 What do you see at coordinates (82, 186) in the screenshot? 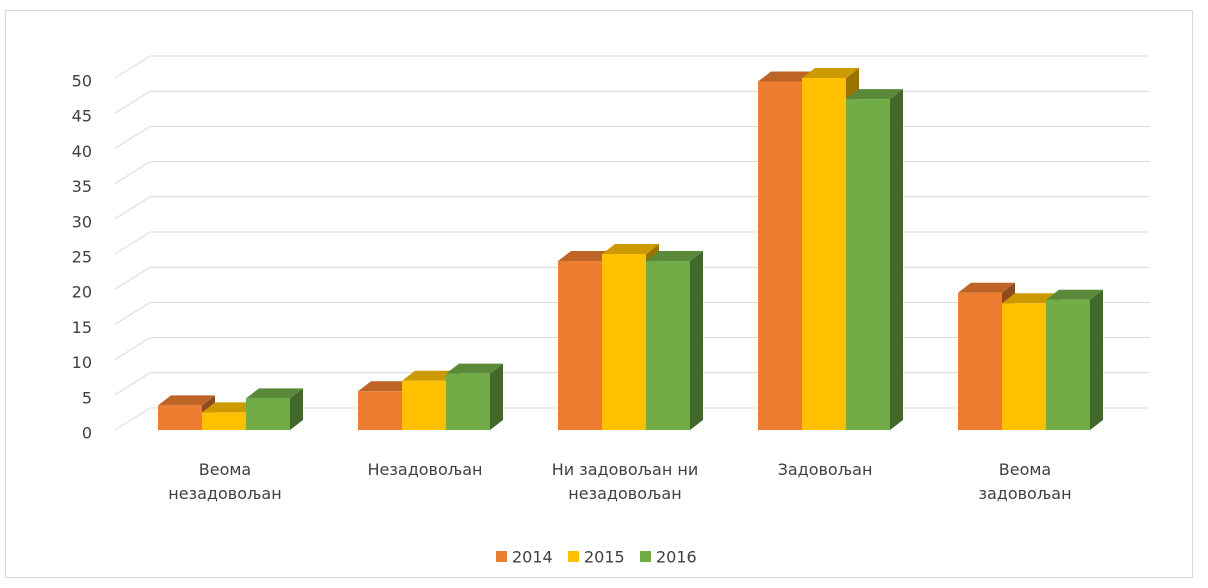
I see `y-tick-label: 35` at bounding box center [82, 186].